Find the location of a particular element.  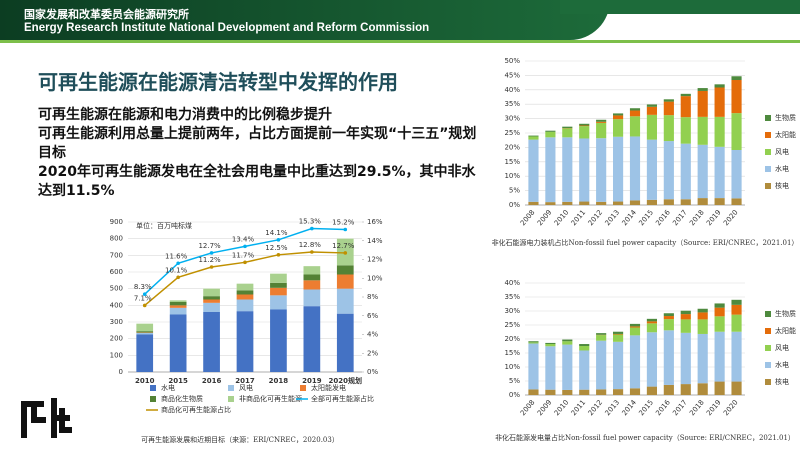

y2-tick-label: 10% is located at coordinates (375, 278).